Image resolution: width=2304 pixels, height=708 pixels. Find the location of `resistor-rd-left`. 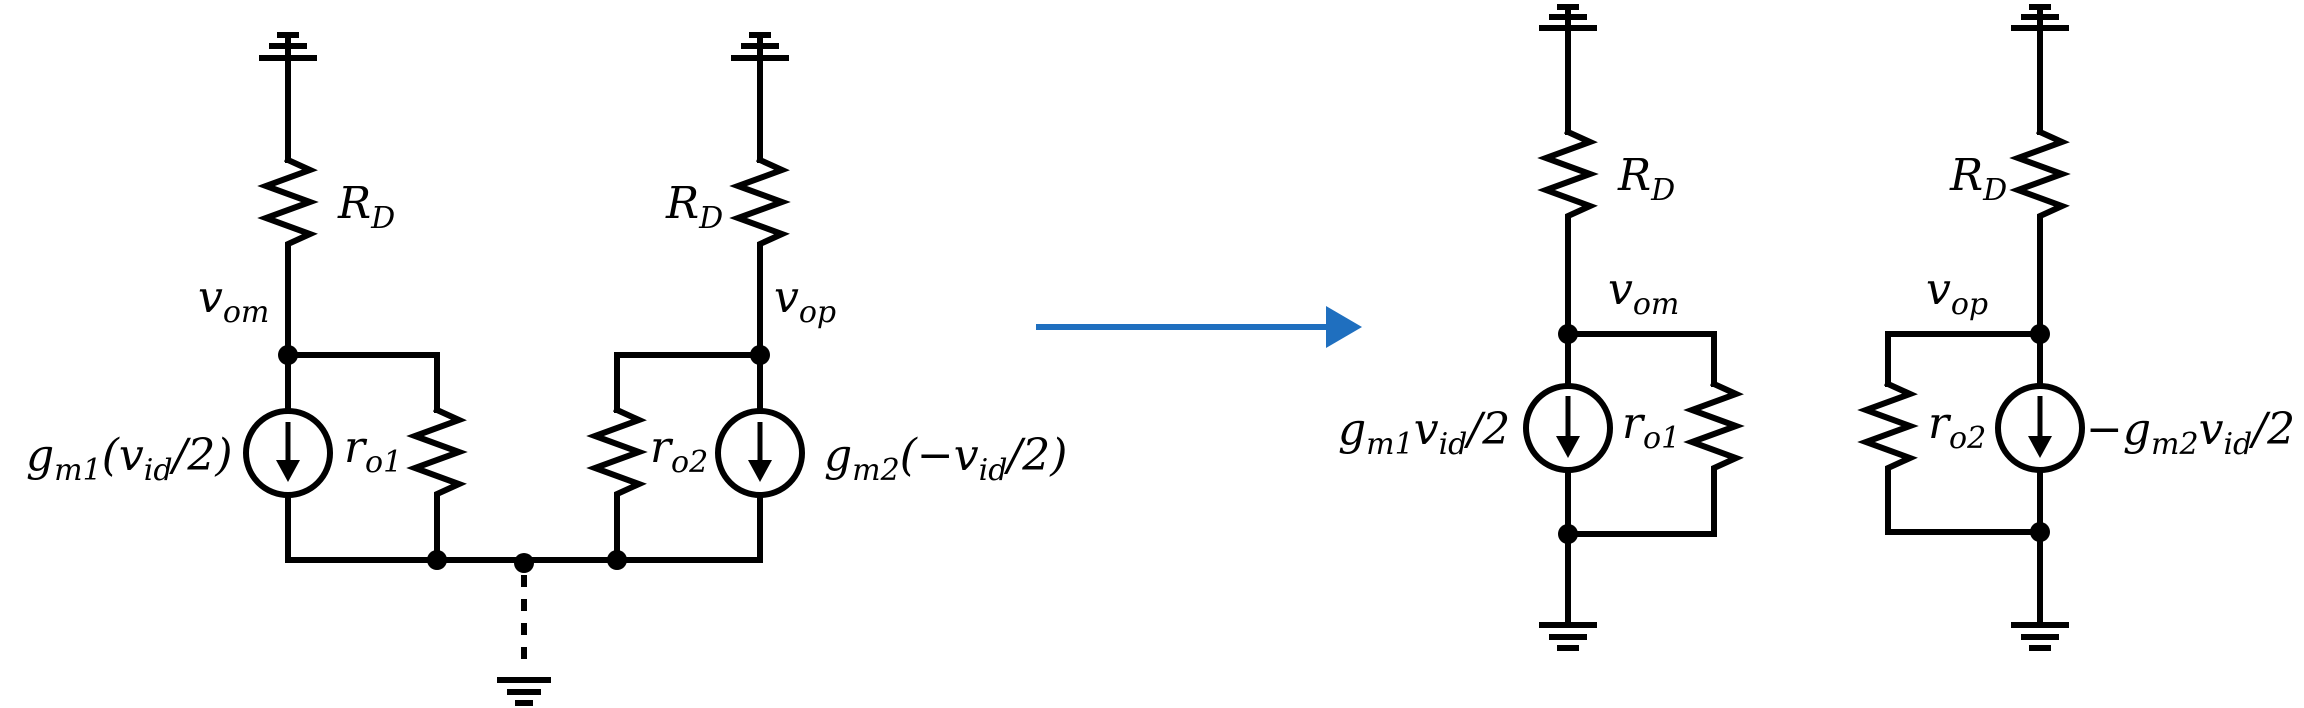

resistor-rd-left is located at coordinates (288, 257).